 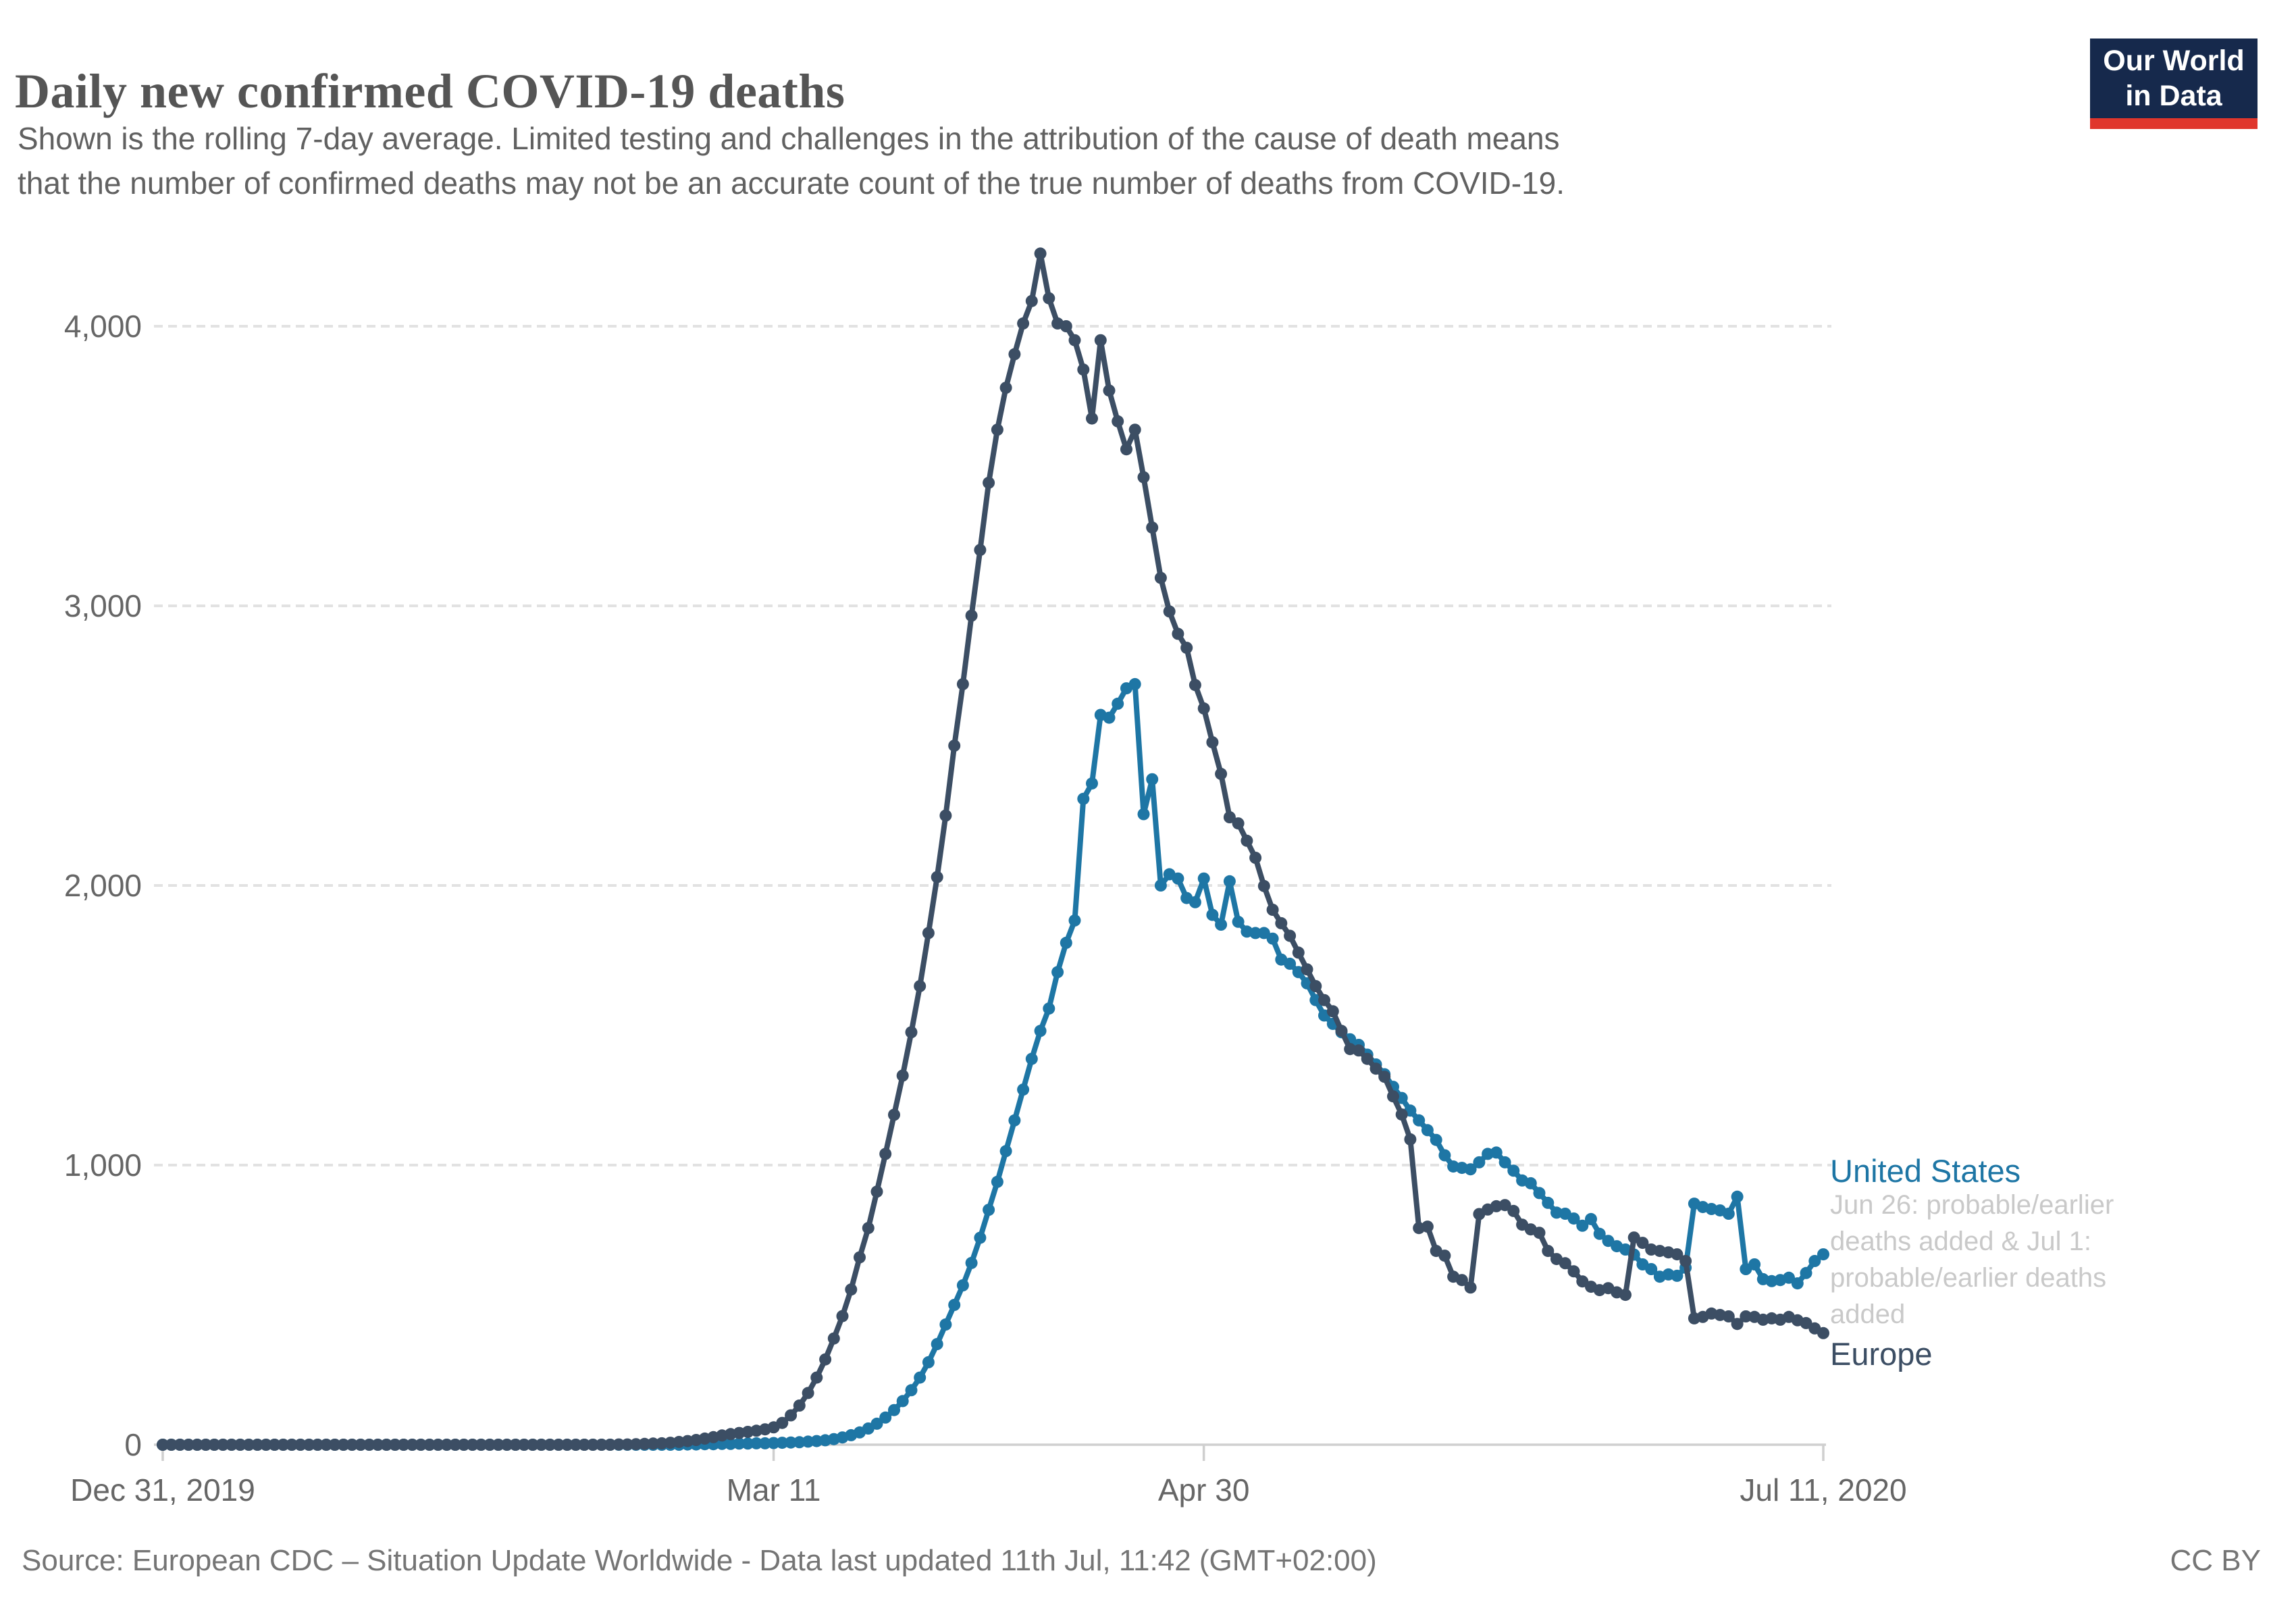 I want to click on series-label-united-states: United States, so click(x=1925, y=1171).